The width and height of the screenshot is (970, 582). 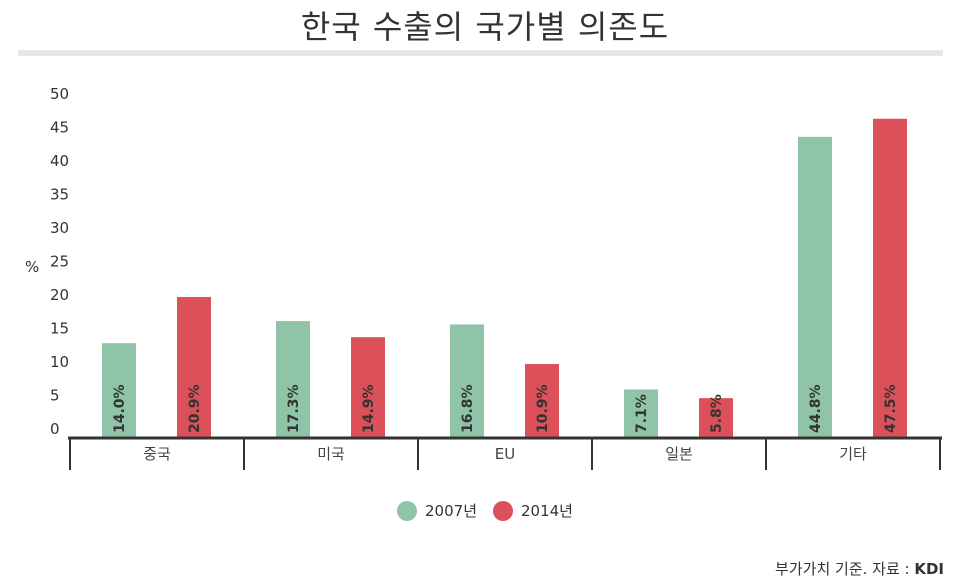 I want to click on y-tick-label: 15, so click(x=59, y=329).